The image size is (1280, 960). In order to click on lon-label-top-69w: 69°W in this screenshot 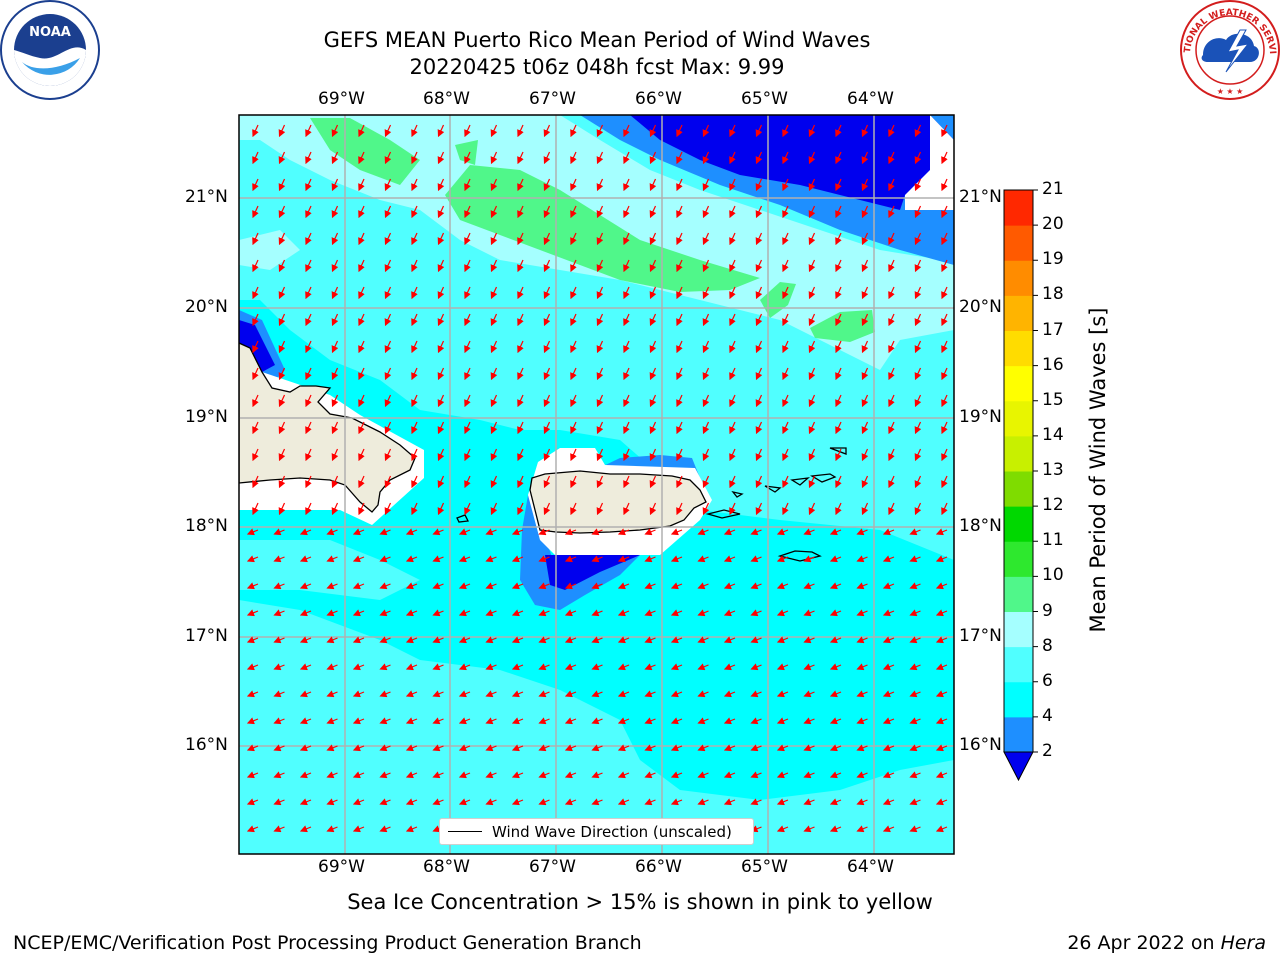, I will do `click(341, 99)`.